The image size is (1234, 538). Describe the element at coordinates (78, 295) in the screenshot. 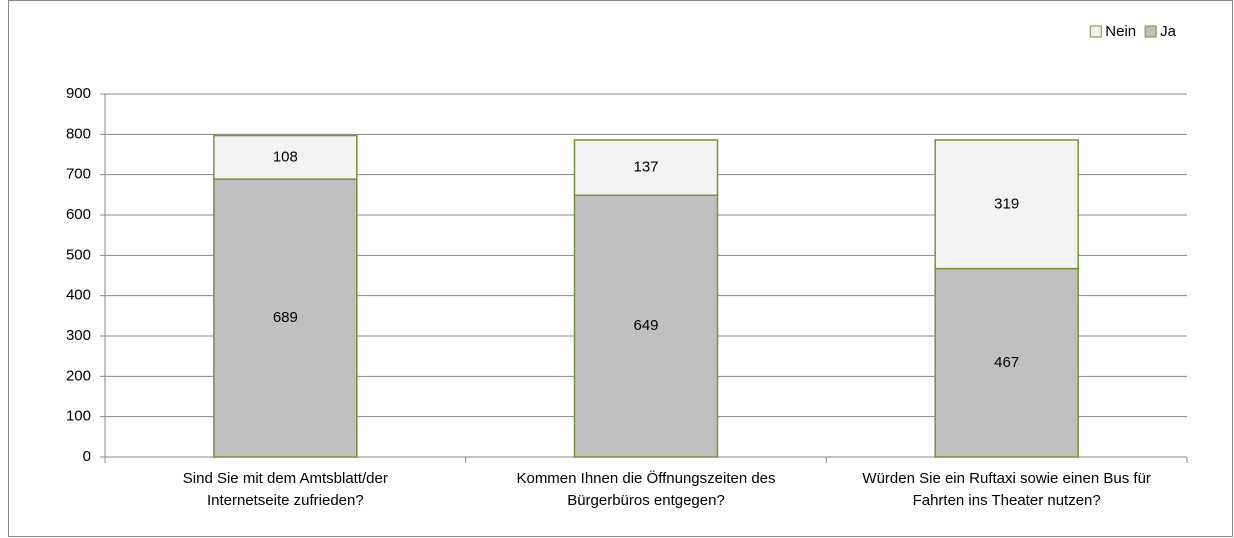

I see `y-tick-label: 400` at that location.